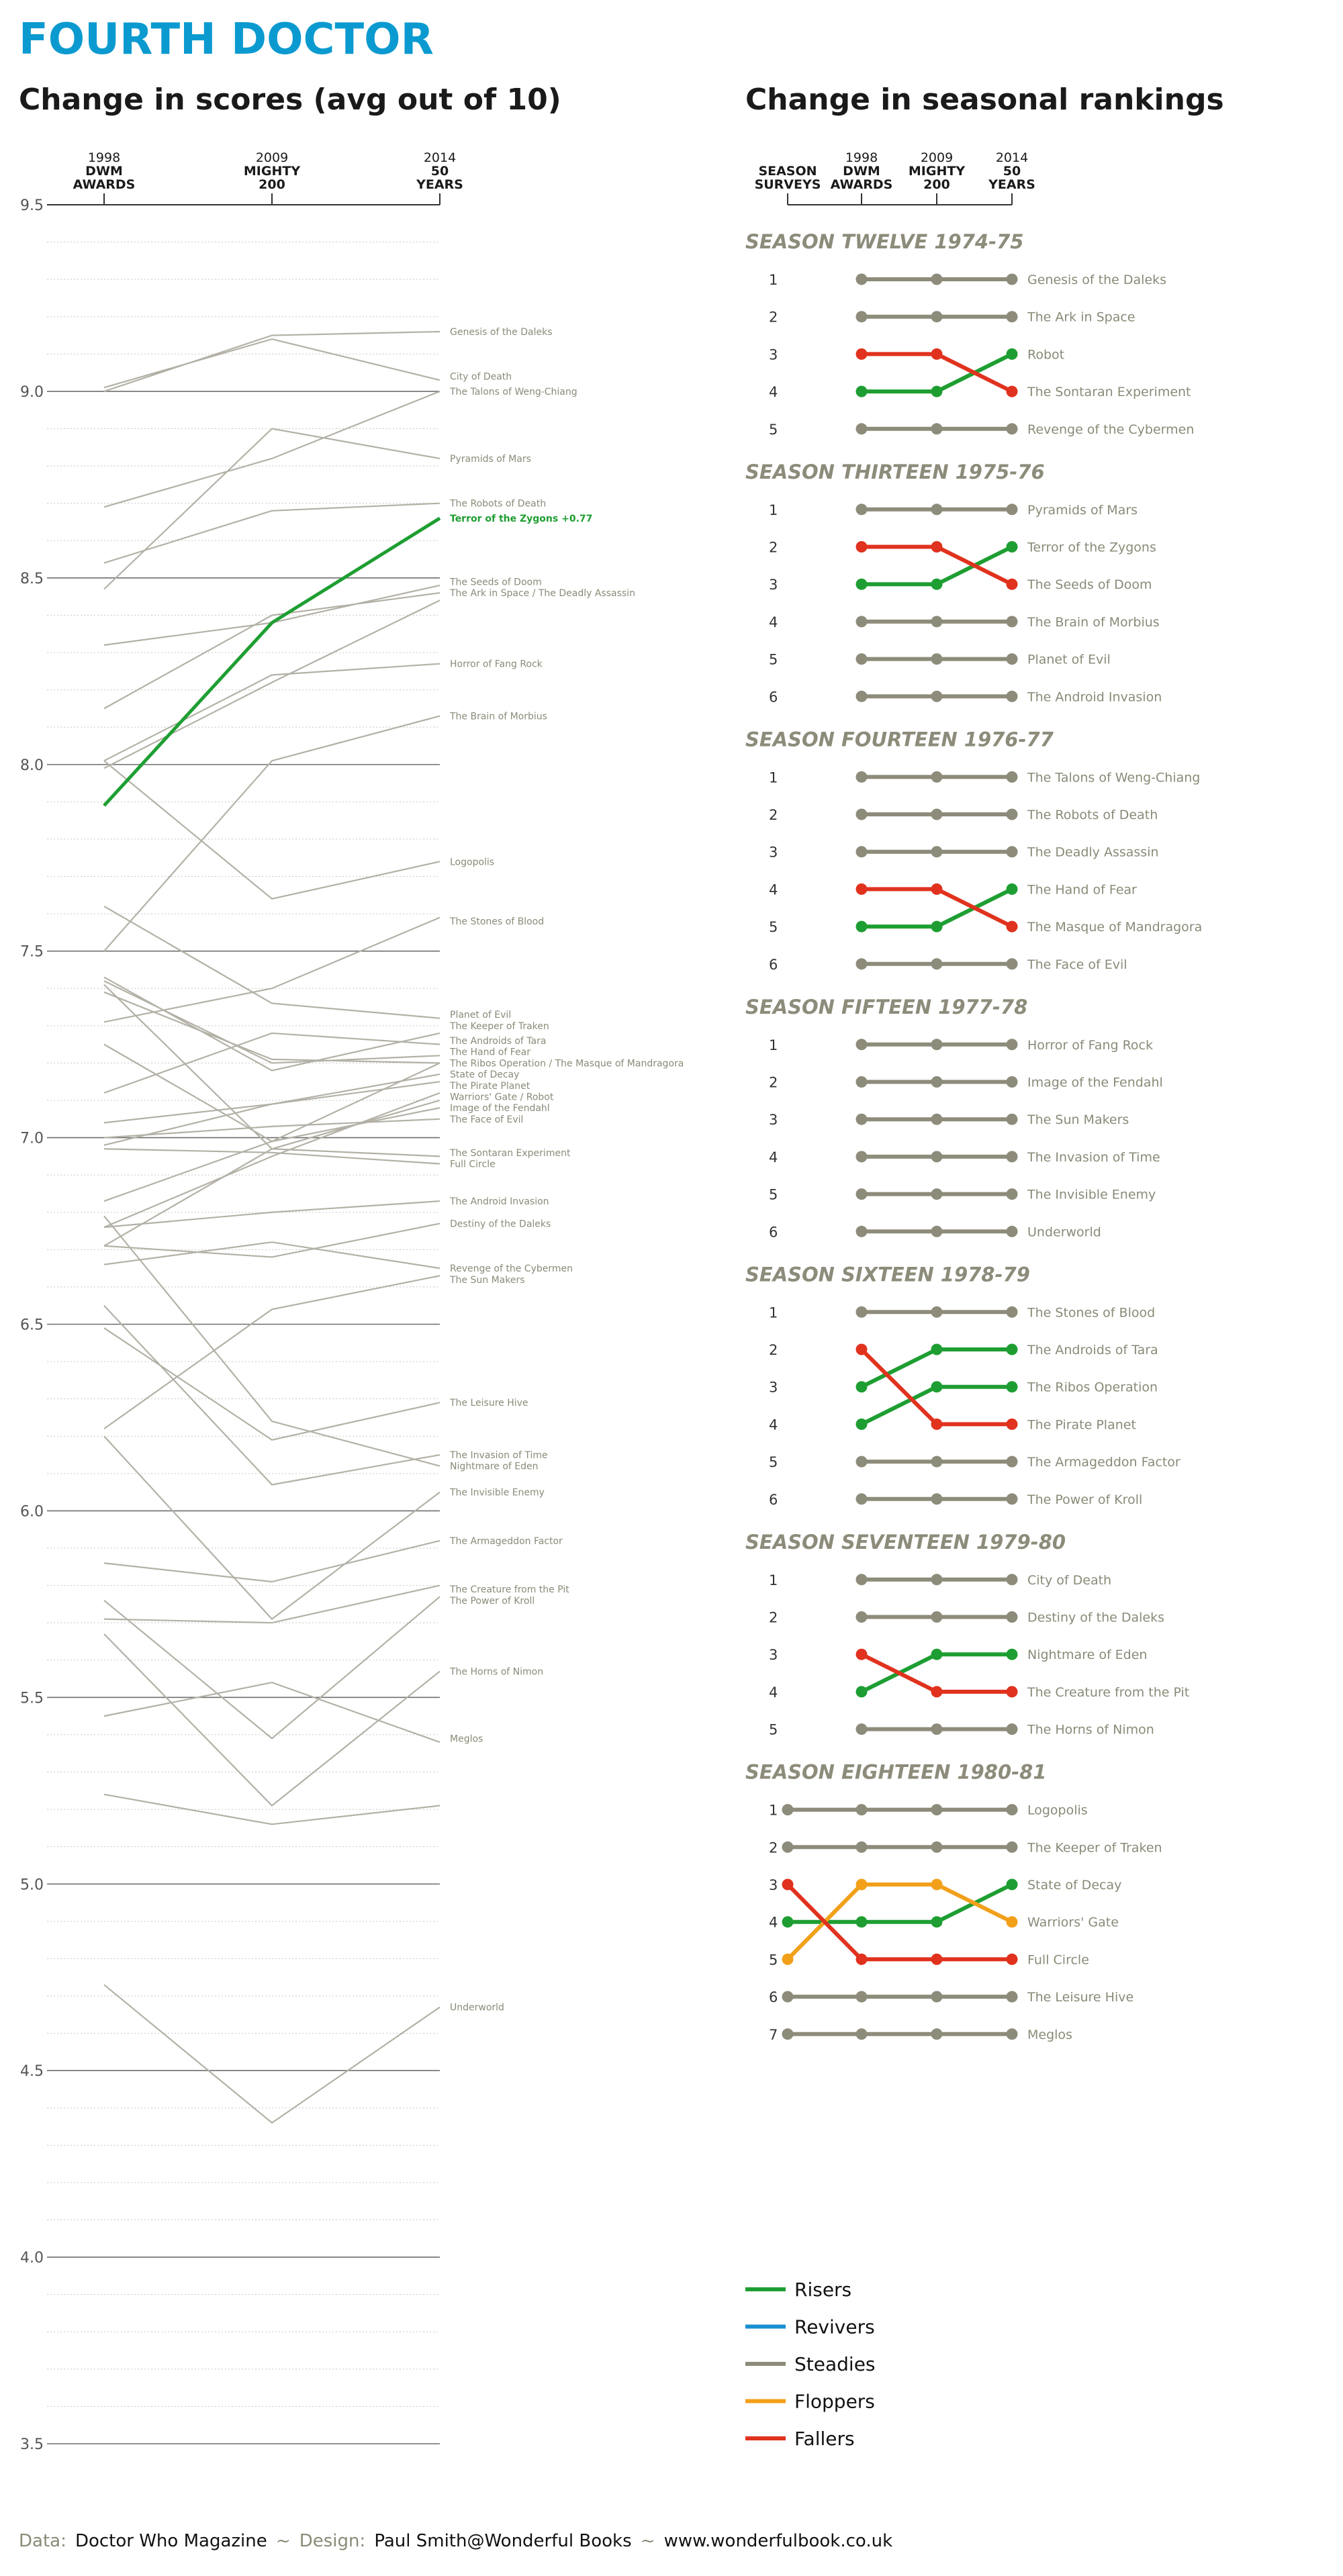 The width and height of the screenshot is (1343, 2576). I want to click on series-end-label: The Invasion of Time, so click(499, 1455).